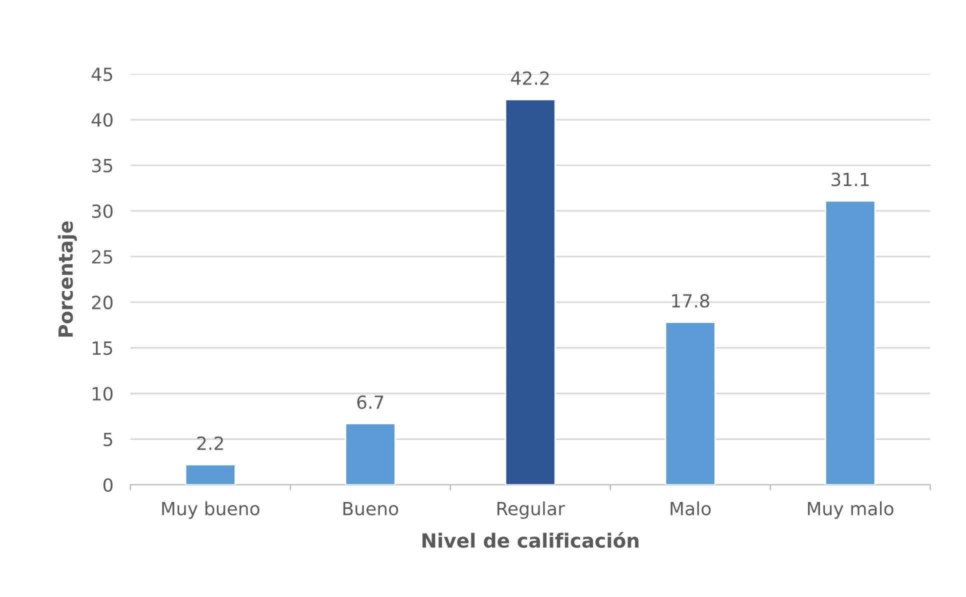 This screenshot has width=966, height=597. What do you see at coordinates (102, 120) in the screenshot?
I see `y-tick-label: 40` at bounding box center [102, 120].